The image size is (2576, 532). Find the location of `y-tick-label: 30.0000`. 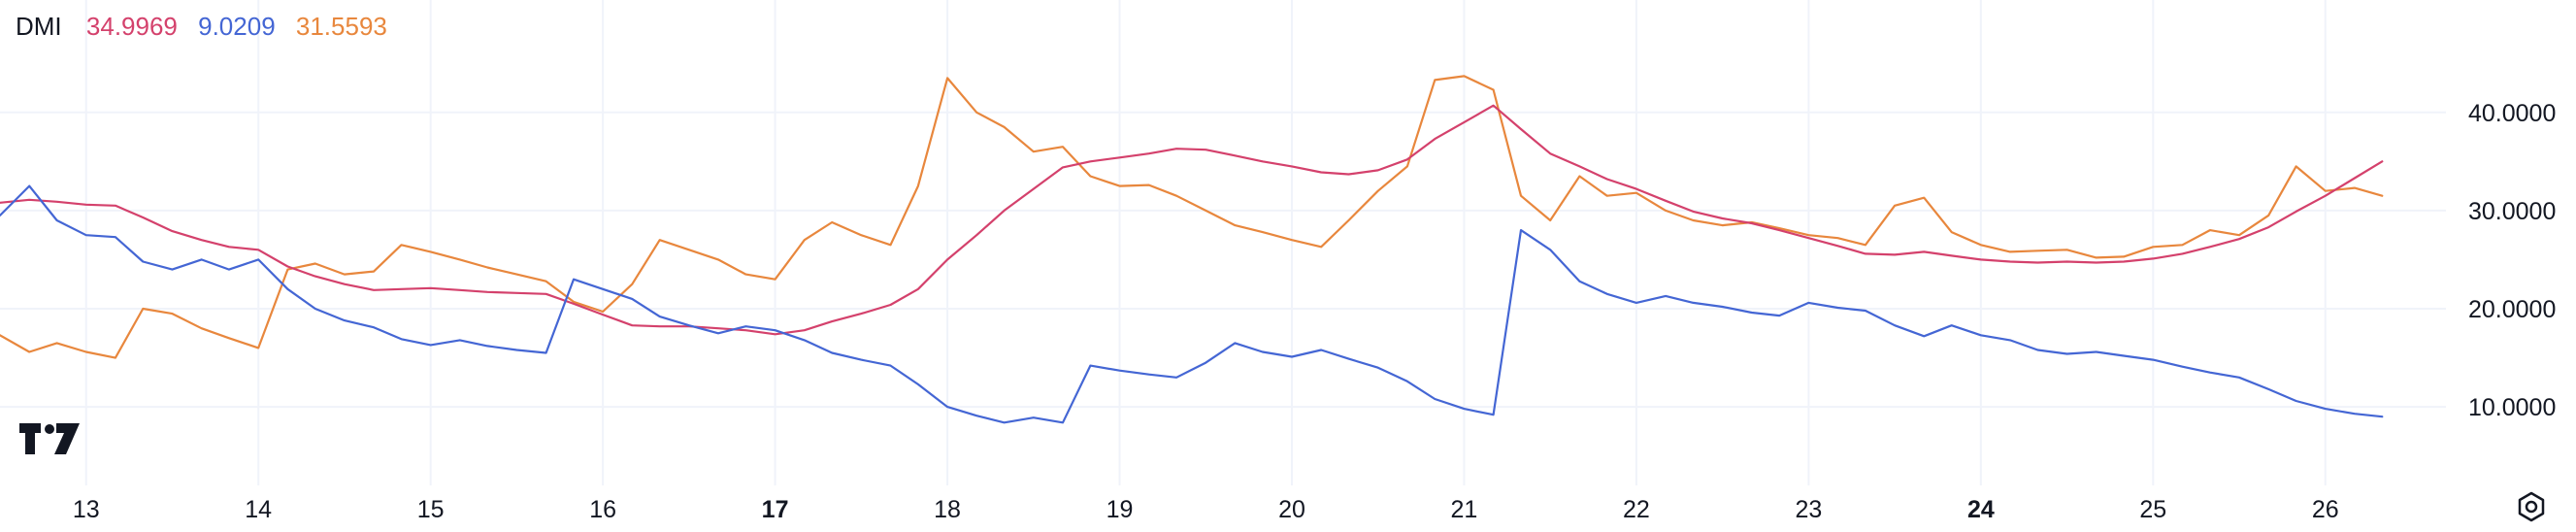

y-tick-label: 30.0000 is located at coordinates (2512, 211).